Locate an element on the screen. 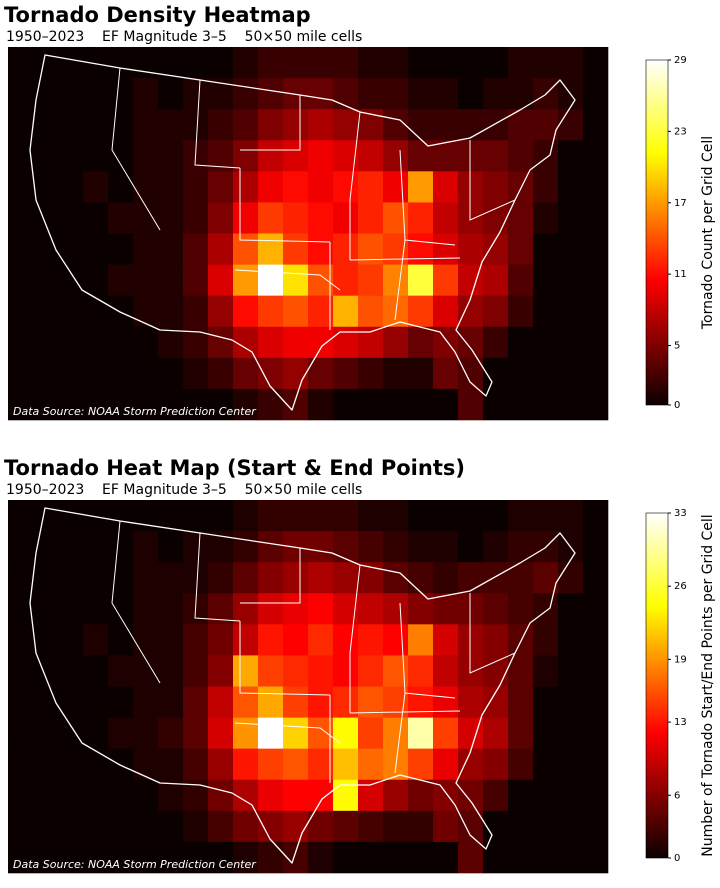 The height and width of the screenshot is (888, 720). colorbar-tick-label: 33 is located at coordinates (680, 513).